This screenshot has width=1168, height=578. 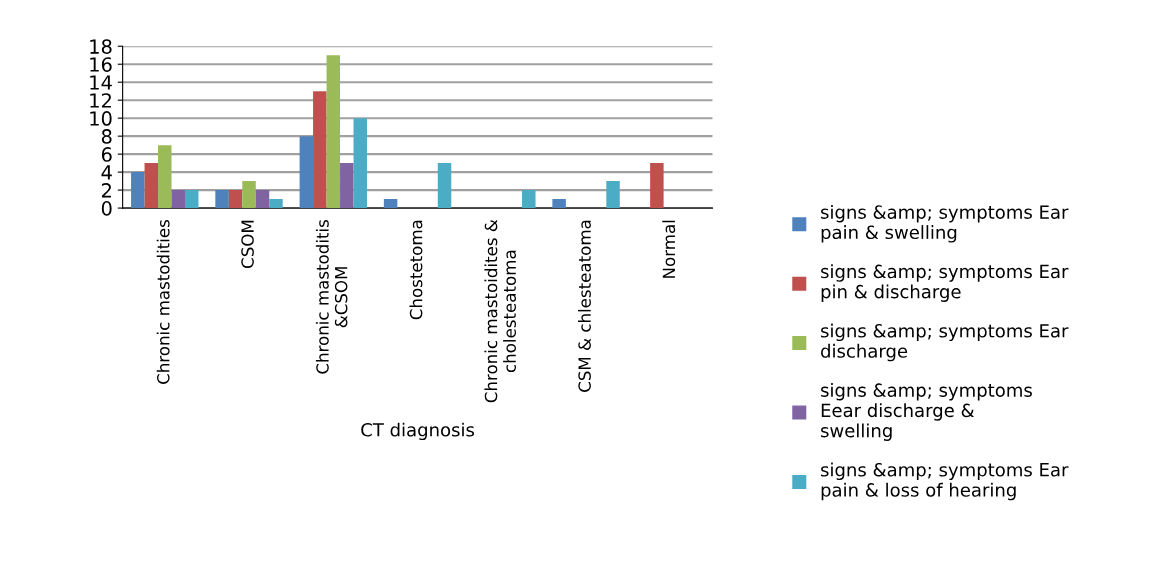 I want to click on legend-label: signs &amp; symptoms Ear pin & discharge, so click(x=945, y=283).